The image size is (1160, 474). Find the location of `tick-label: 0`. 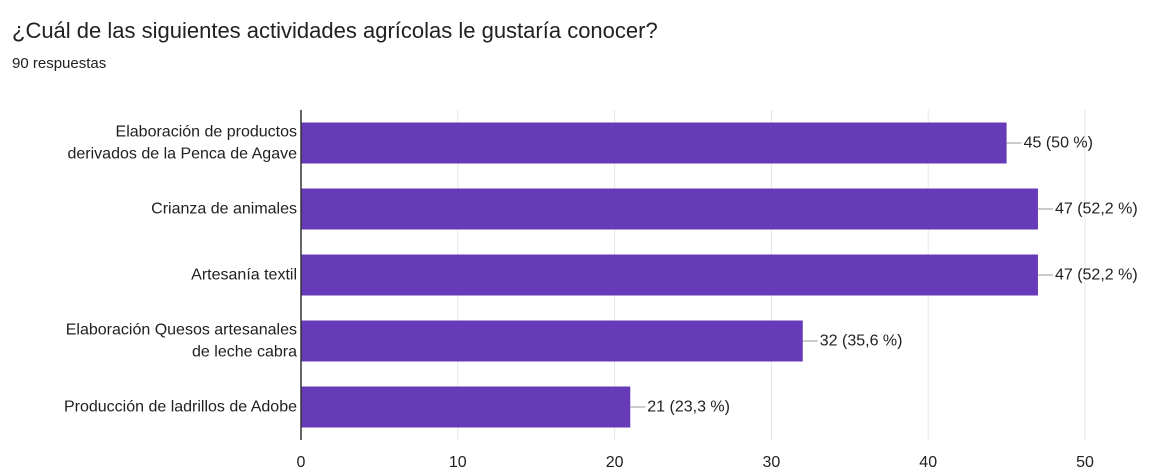

tick-label: 0 is located at coordinates (301, 462).